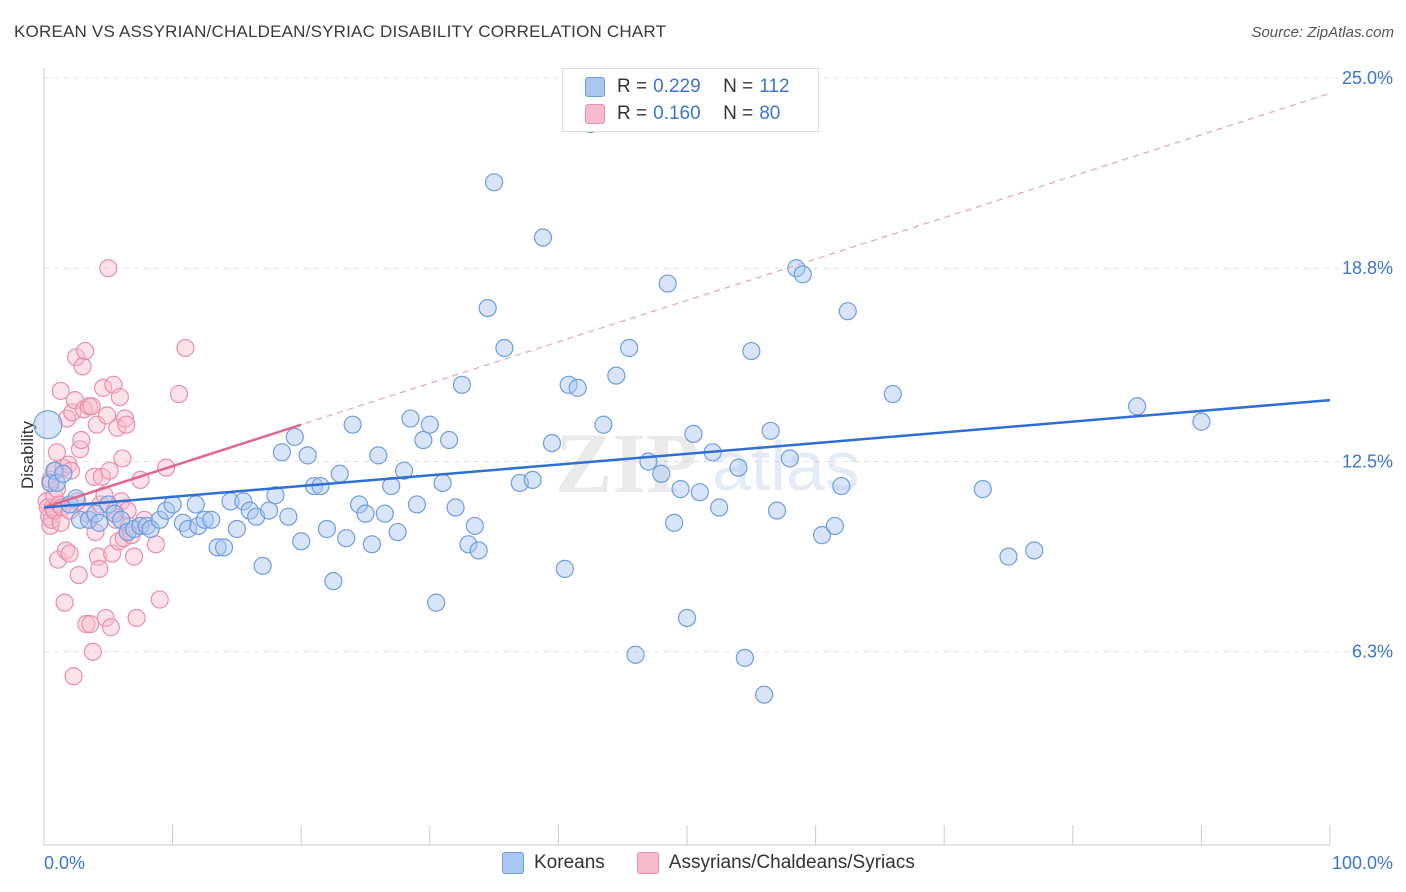 Image resolution: width=1406 pixels, height=892 pixels. What do you see at coordinates (677, 86) in the screenshot?
I see `legend-r-value: 0.229` at bounding box center [677, 86].